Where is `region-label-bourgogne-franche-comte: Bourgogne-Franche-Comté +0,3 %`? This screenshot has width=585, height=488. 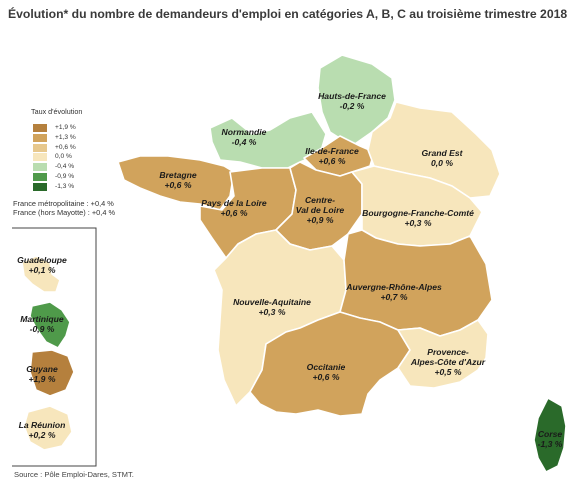
region-label-bourgogne-franche-comte: Bourgogne-Franche-Comté +0,3 % is located at coordinates (418, 218).